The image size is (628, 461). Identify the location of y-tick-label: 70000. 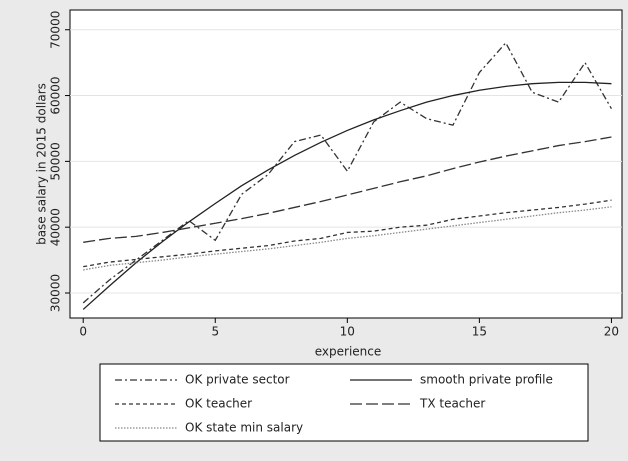
(56, 30).